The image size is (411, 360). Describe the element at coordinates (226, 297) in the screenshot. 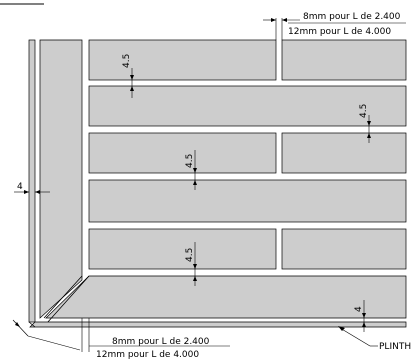

I see `board-r6-mitered` at that location.